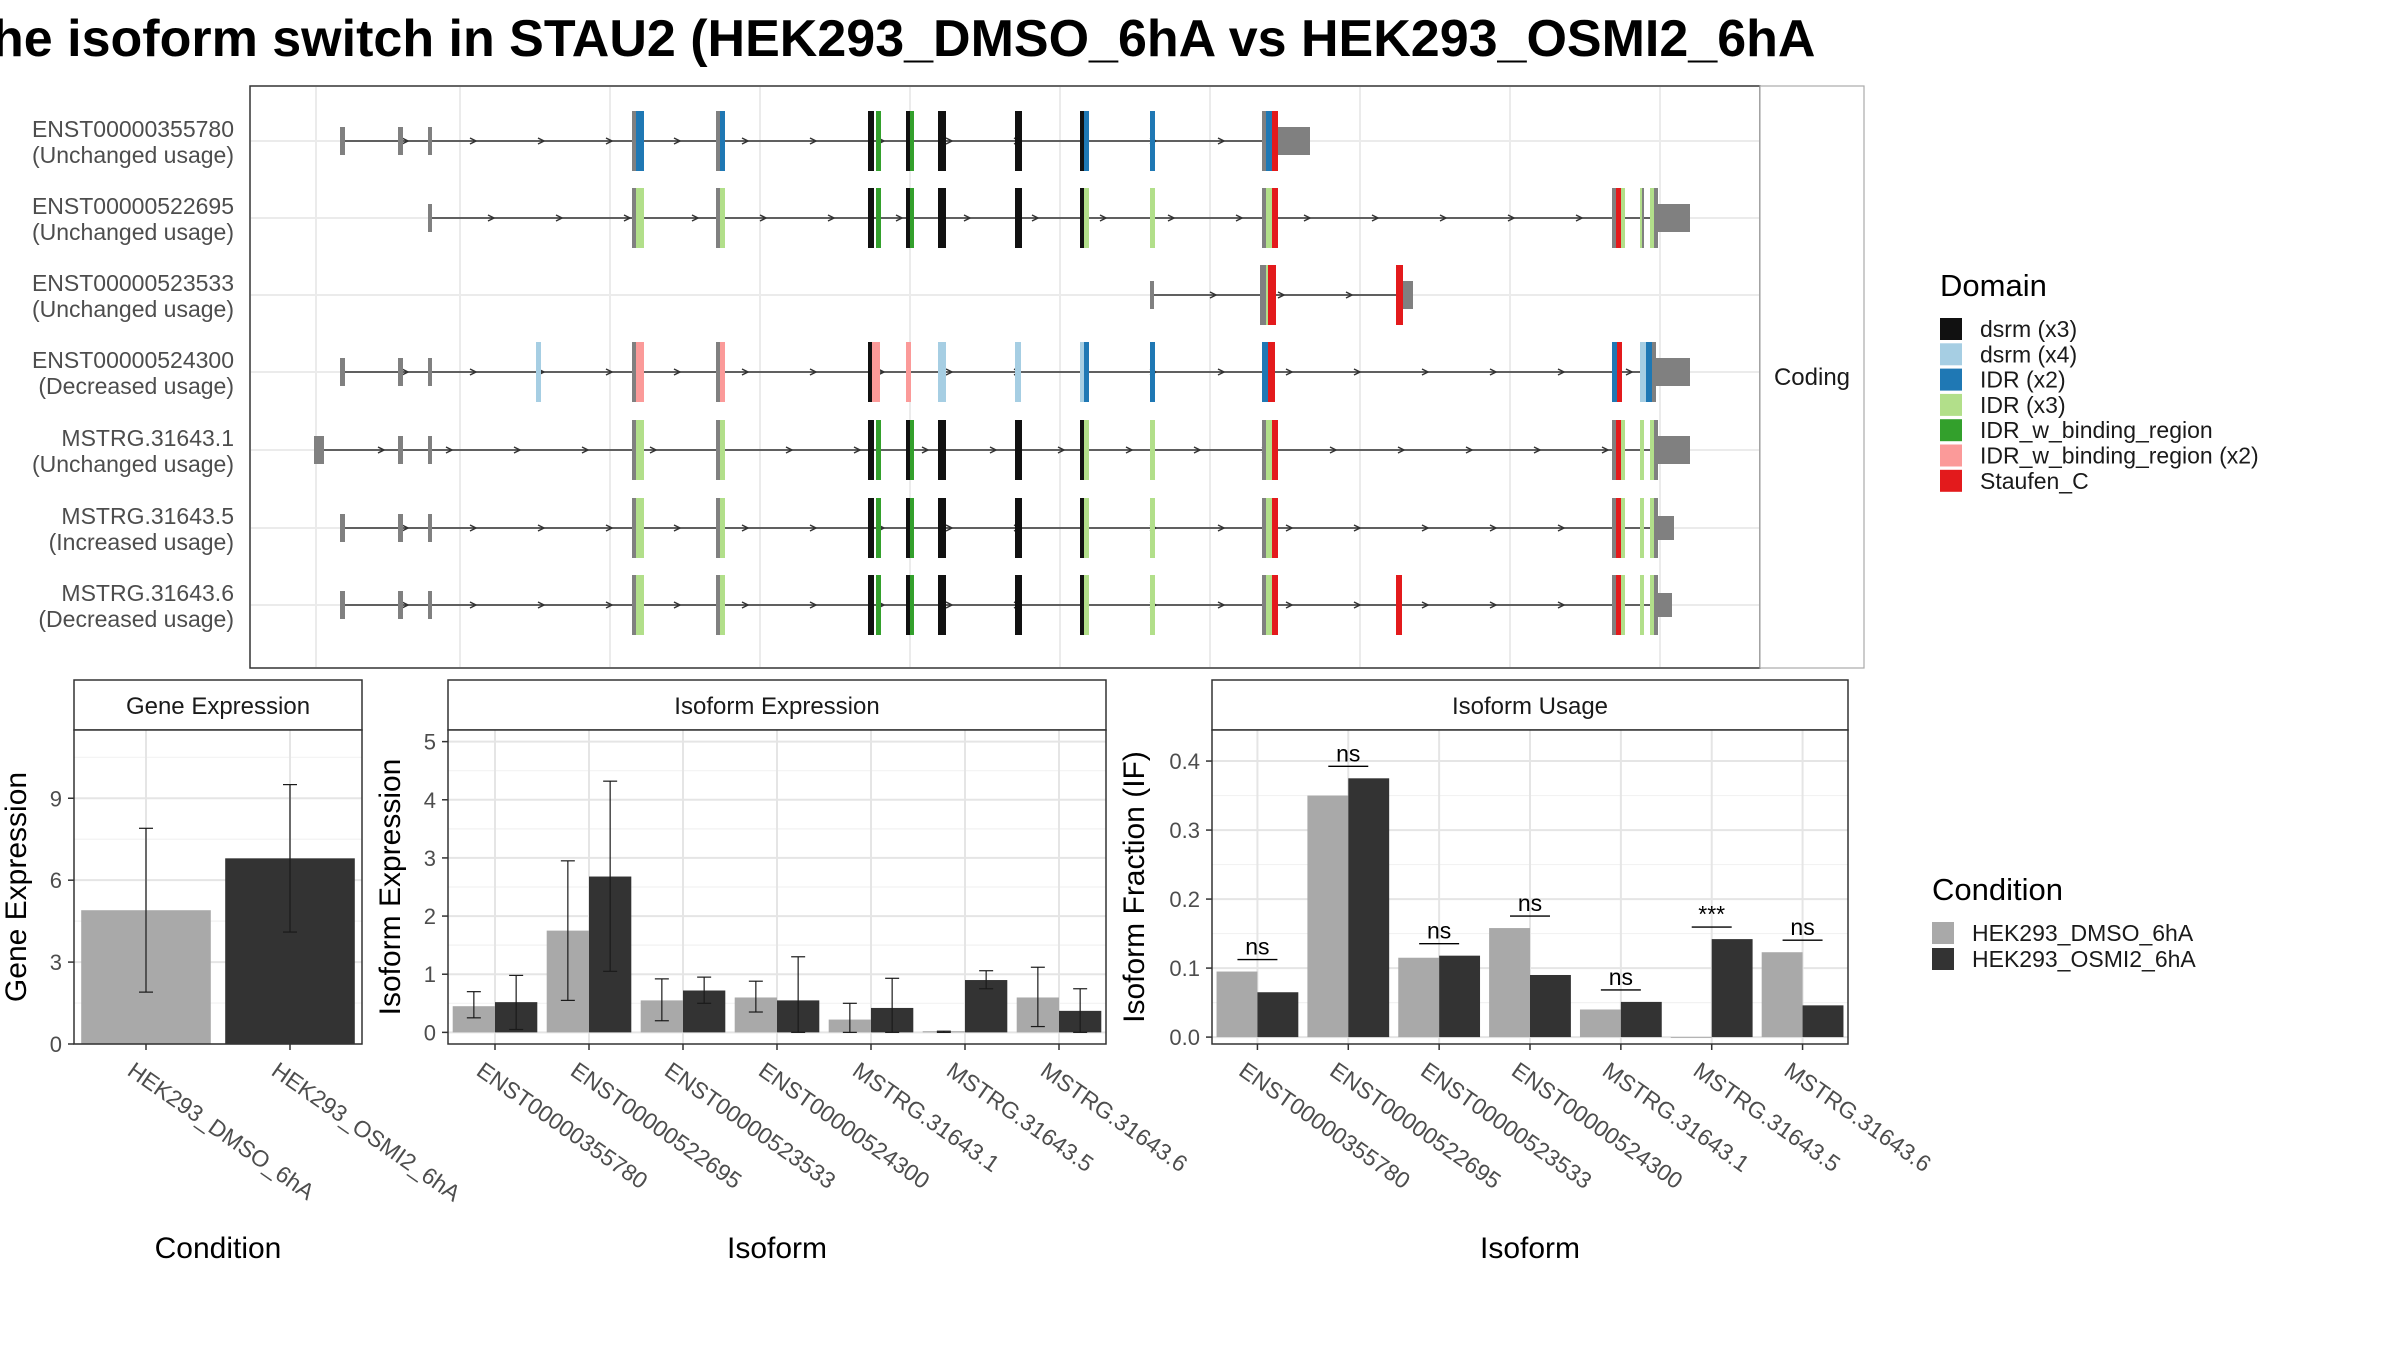 The width and height of the screenshot is (2400, 1350). I want to click on isoform-label-id: MSTRG.31643.5, so click(147, 516).